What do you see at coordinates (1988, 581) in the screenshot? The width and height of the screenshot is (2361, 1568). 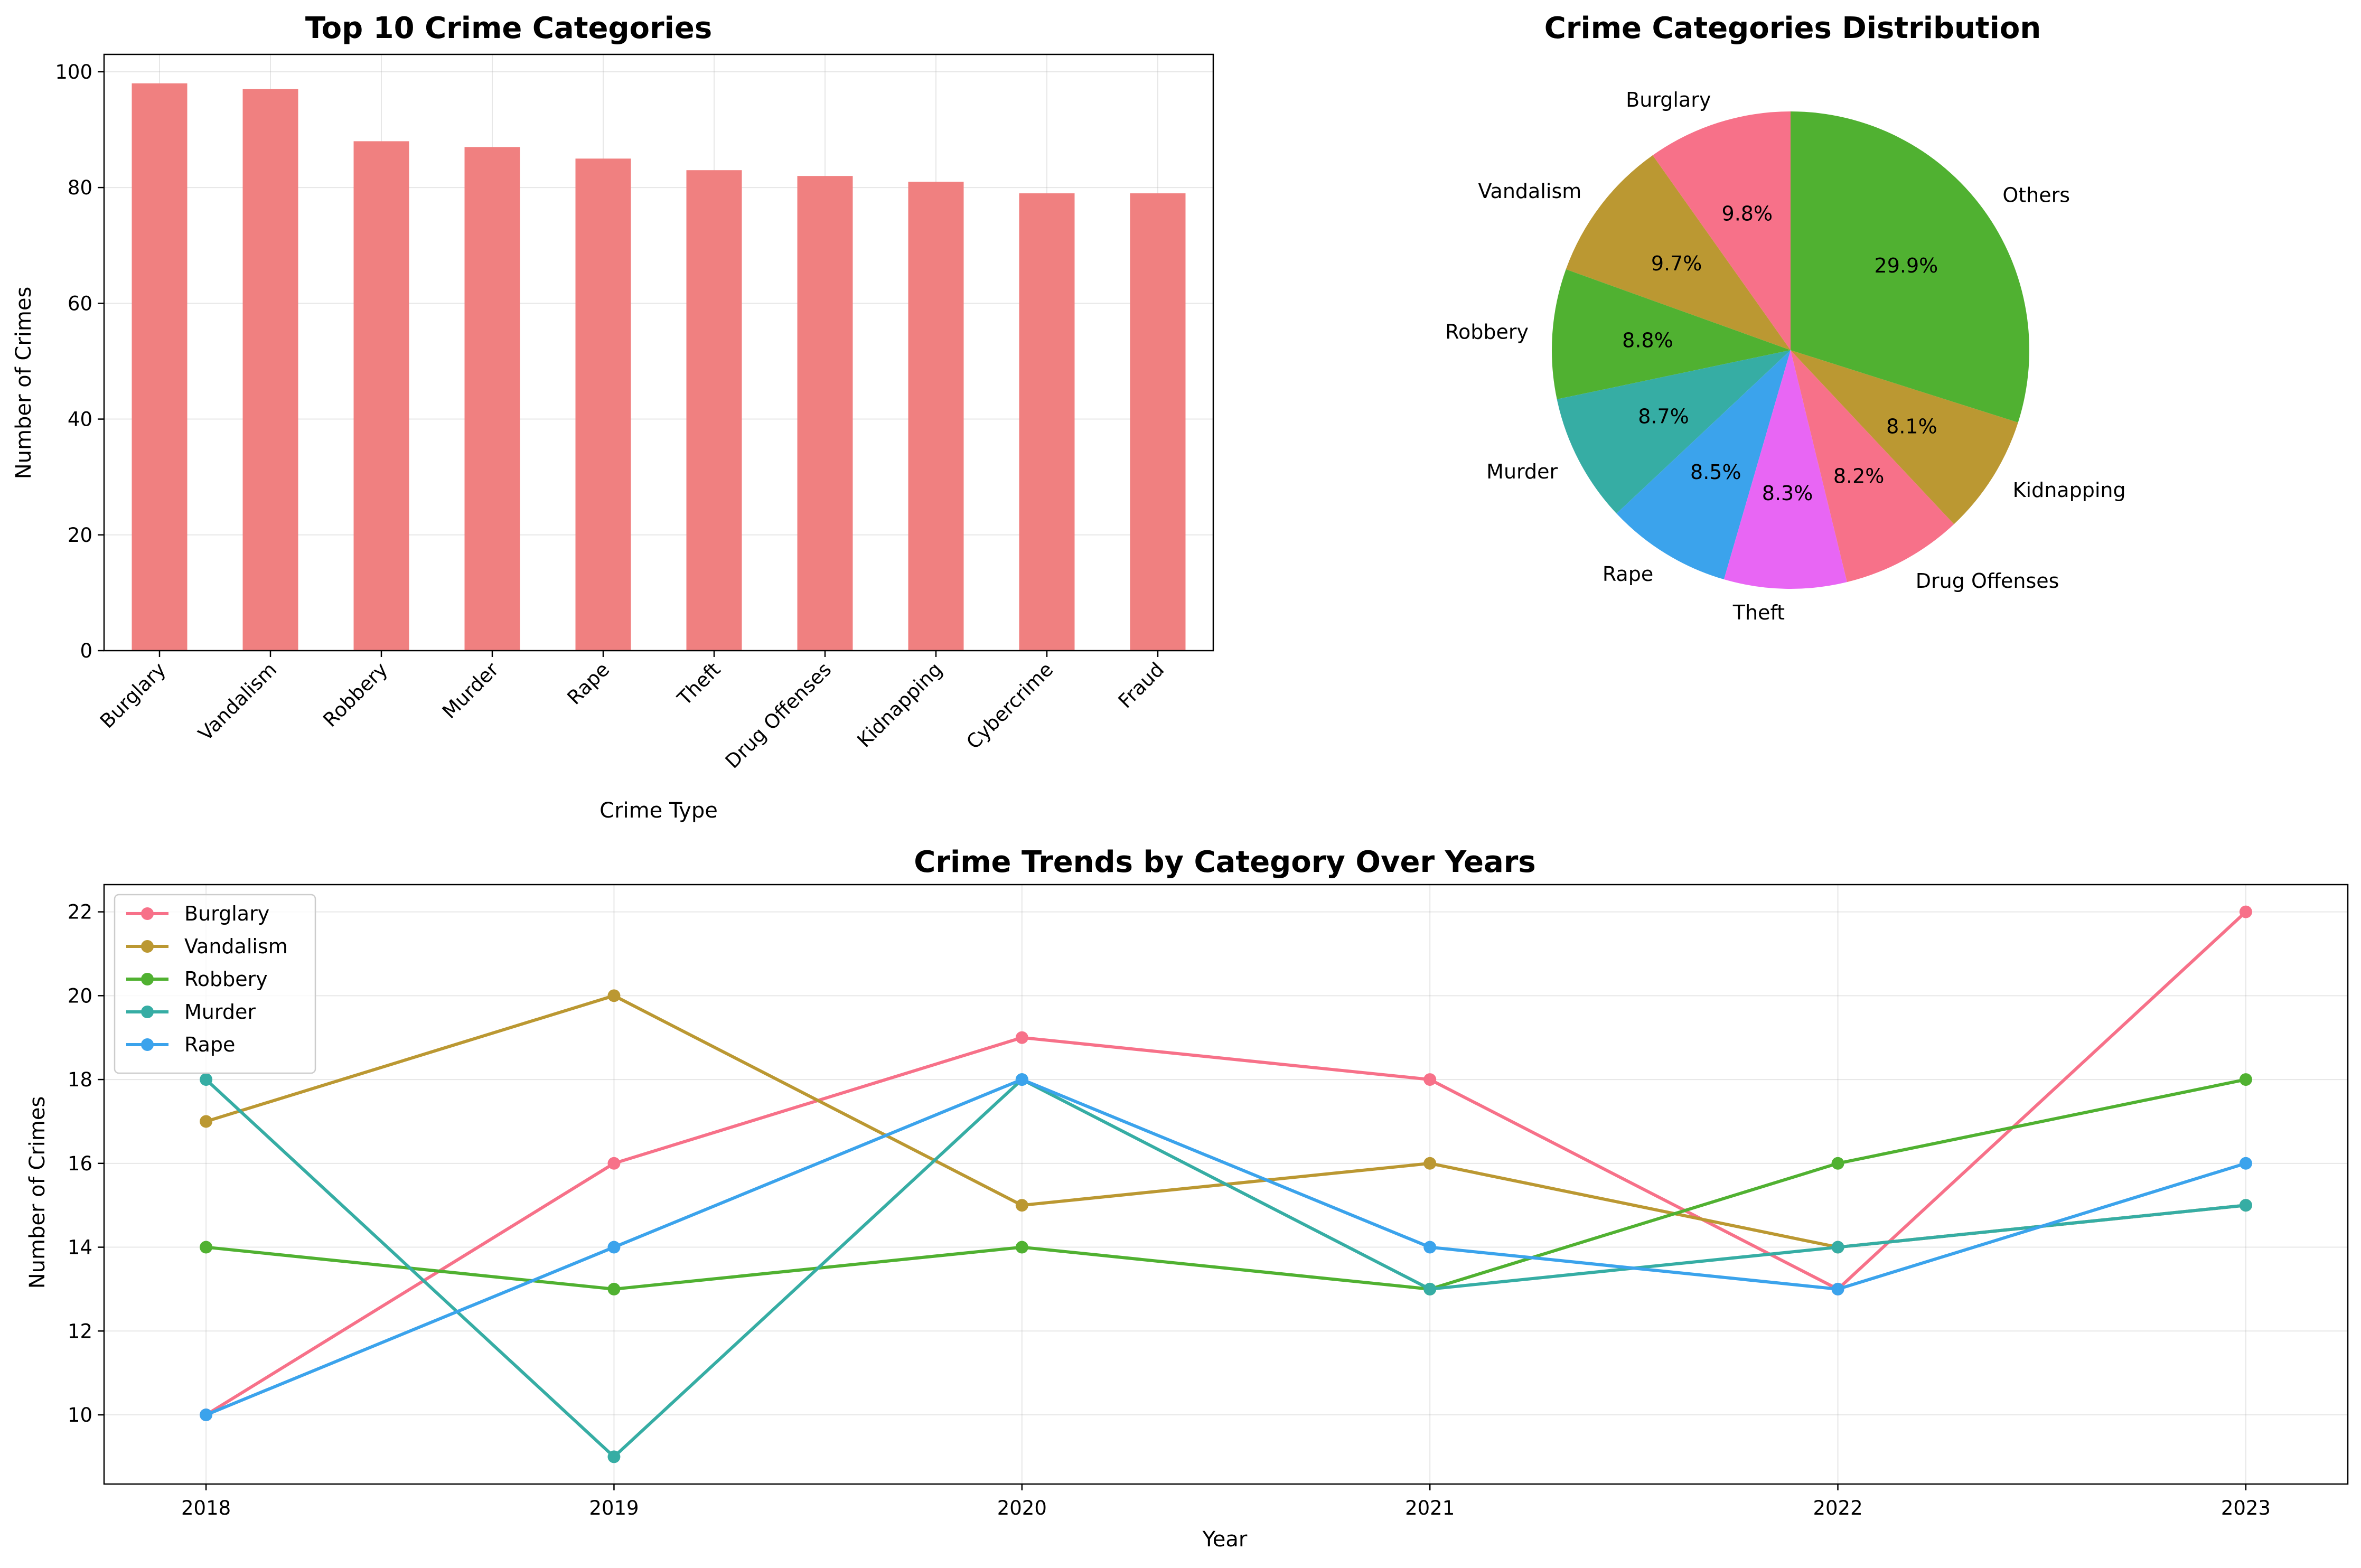 I see `pie-label: Drug Offenses` at bounding box center [1988, 581].